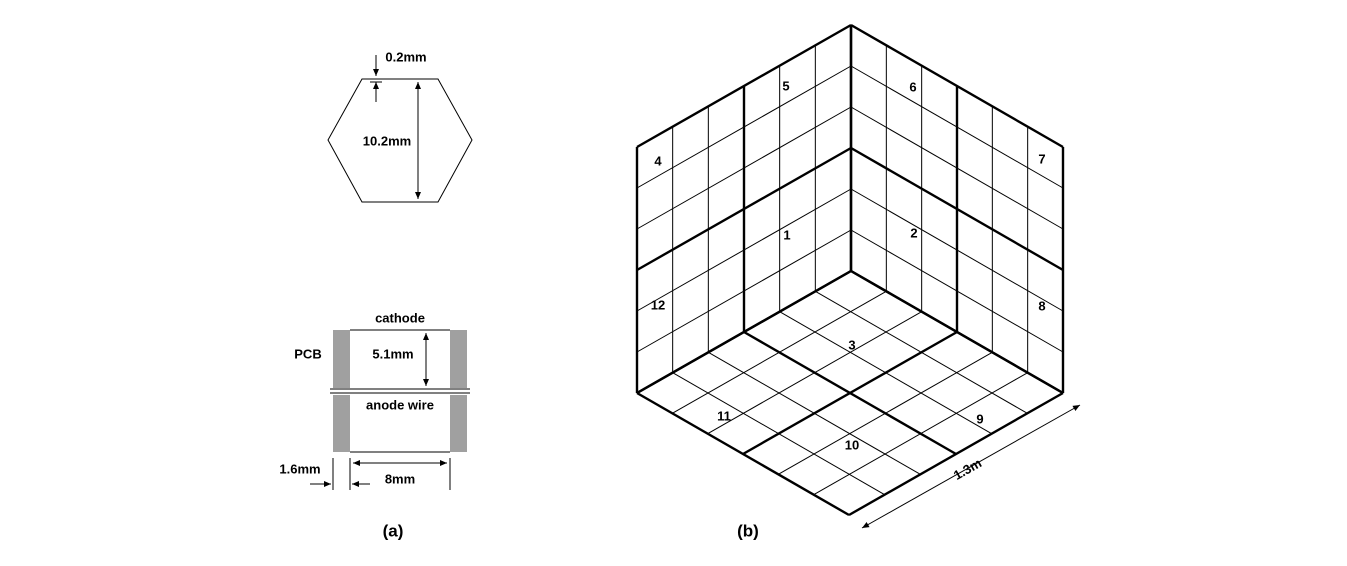 Image resolution: width=1347 pixels, height=566 pixels. What do you see at coordinates (851, 344) in the screenshot?
I see `module-label: 3` at bounding box center [851, 344].